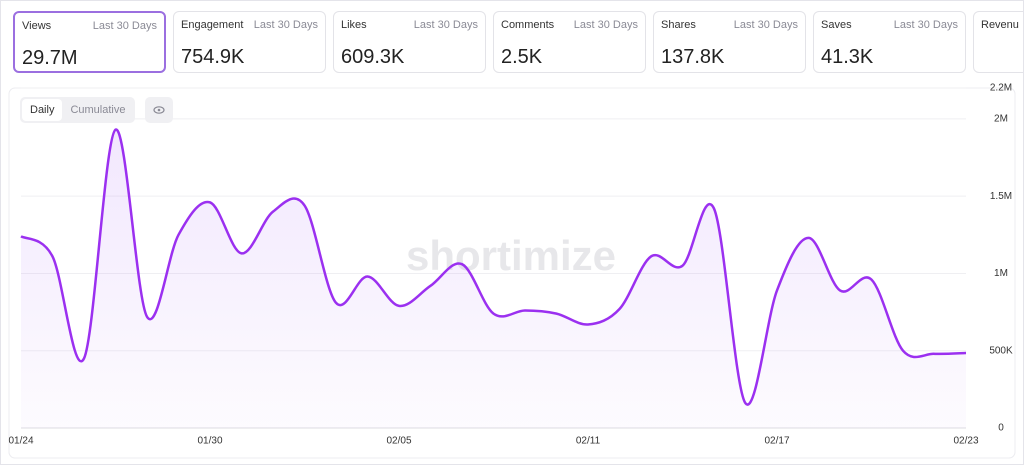 Image resolution: width=1024 pixels, height=465 pixels. I want to click on card-label: Revenu, so click(1000, 25).